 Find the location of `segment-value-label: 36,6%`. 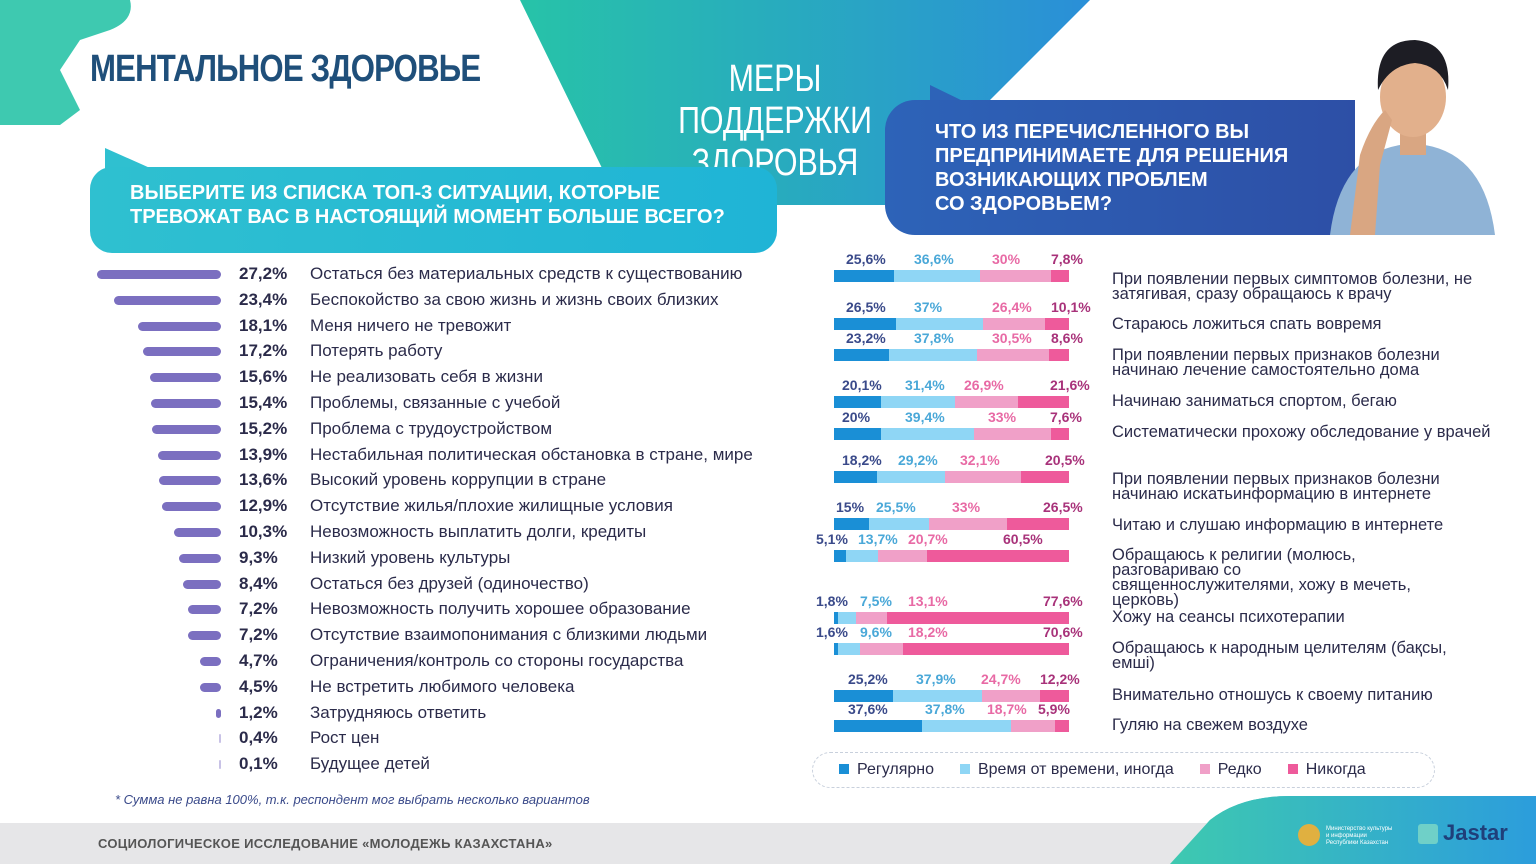

segment-value-label: 36,6% is located at coordinates (934, 259).